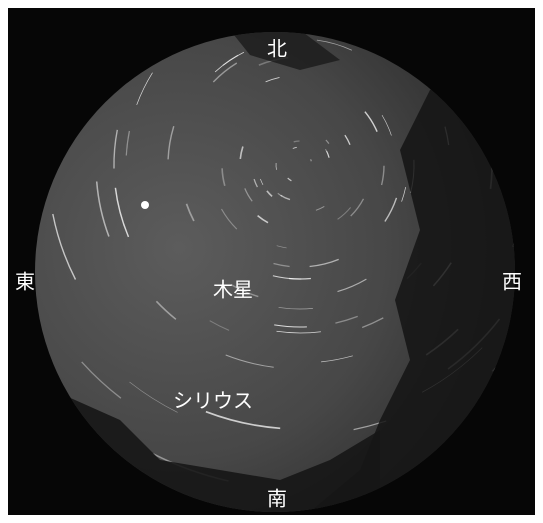 Image resolution: width=543 pixels, height=523 pixels. What do you see at coordinates (145, 205) in the screenshot?
I see `bright-star` at bounding box center [145, 205].